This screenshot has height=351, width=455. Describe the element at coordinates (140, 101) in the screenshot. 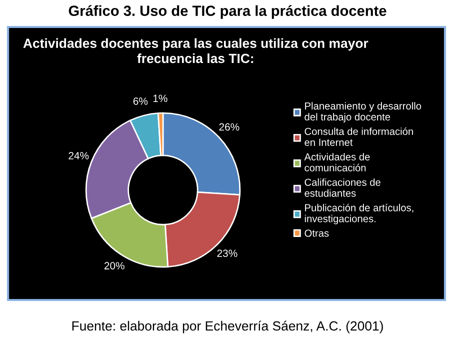

I see `data-label: 6%` at that location.